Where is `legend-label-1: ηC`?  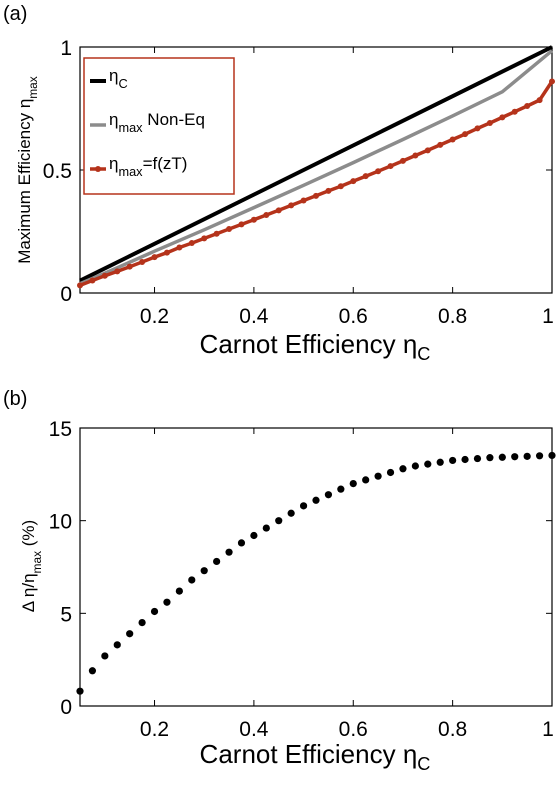 legend-label-1: ηC is located at coordinates (118, 78).